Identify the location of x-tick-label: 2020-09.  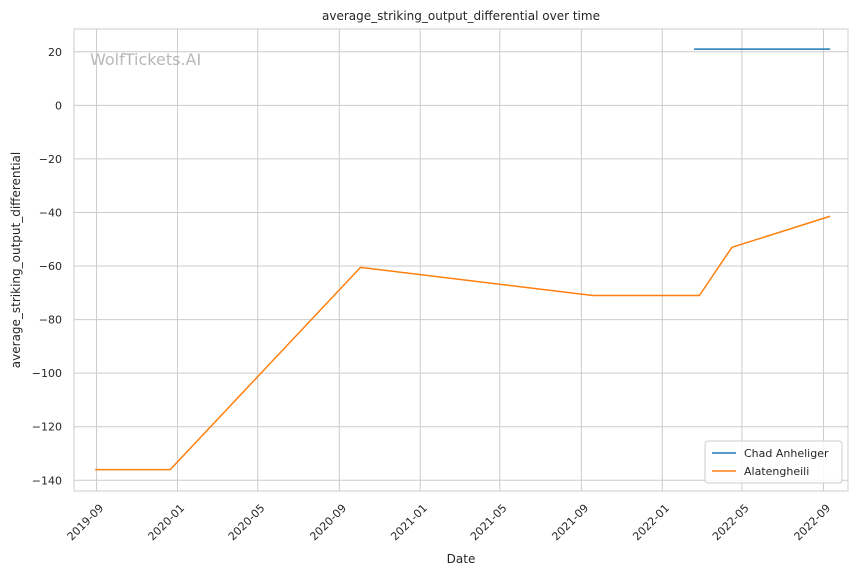
(328, 523).